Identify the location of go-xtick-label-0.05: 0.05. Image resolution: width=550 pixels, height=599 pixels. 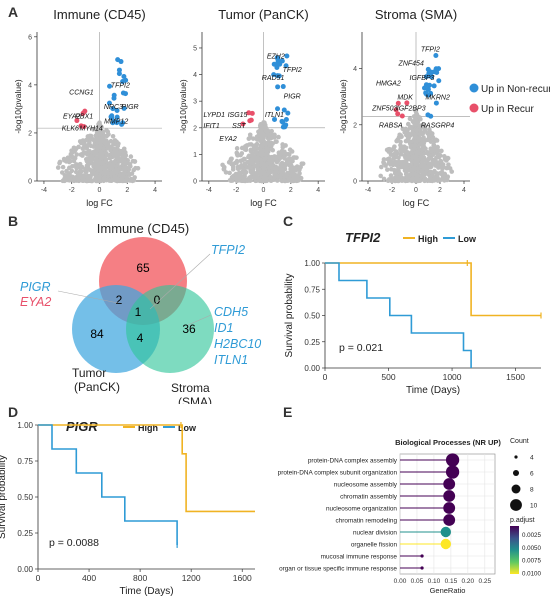
(417, 581).